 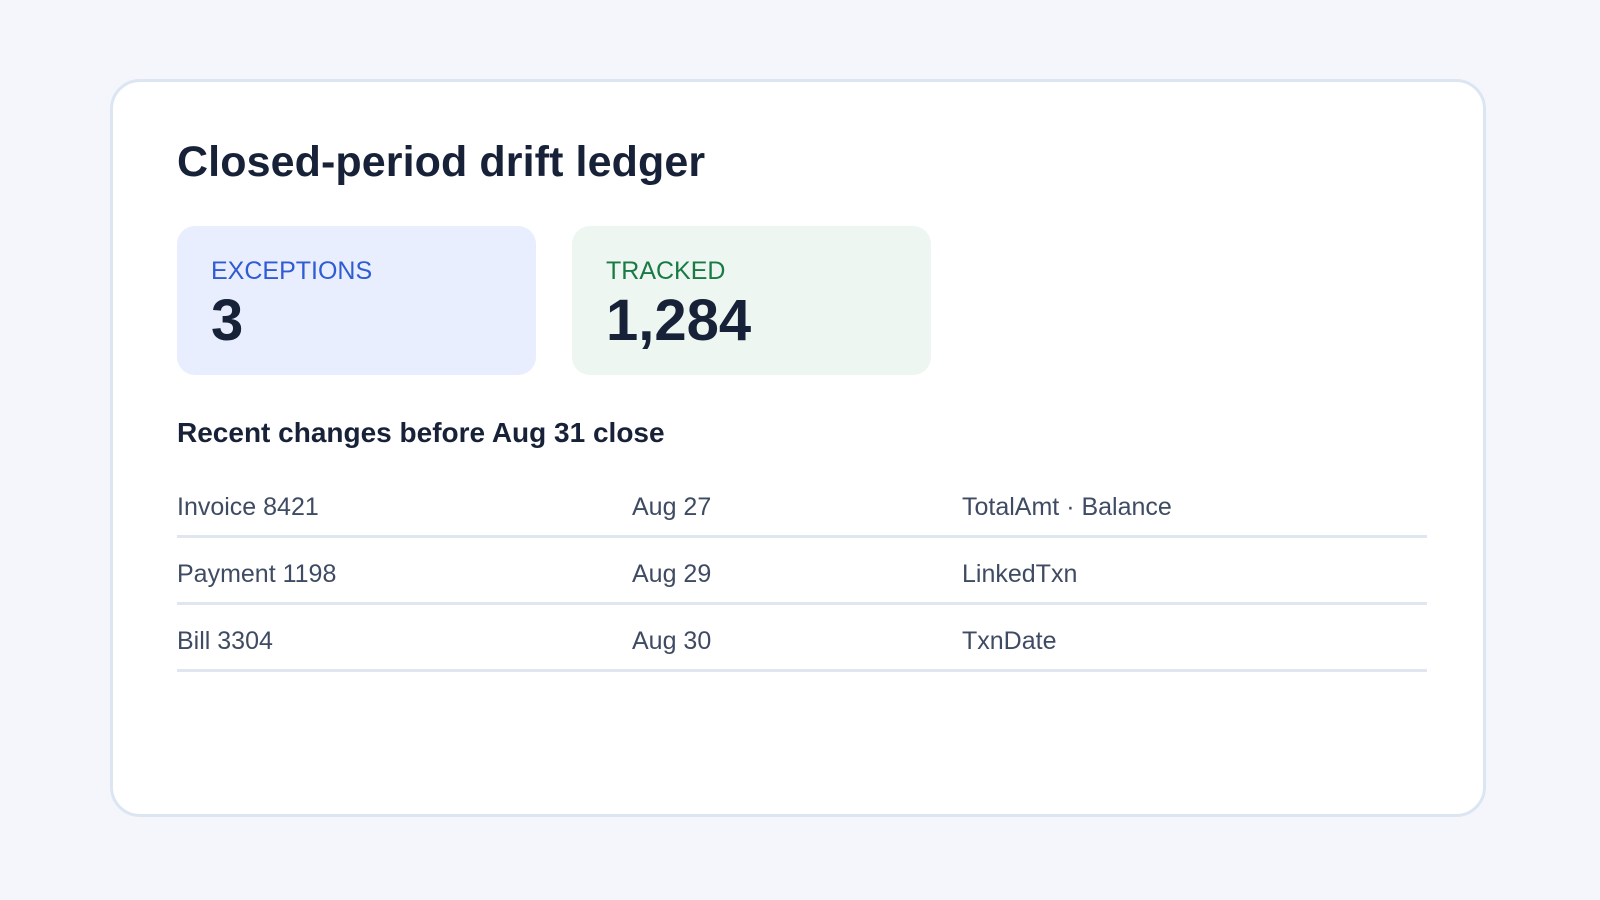 I want to click on tracked-count: 1,284, so click(x=679, y=320).